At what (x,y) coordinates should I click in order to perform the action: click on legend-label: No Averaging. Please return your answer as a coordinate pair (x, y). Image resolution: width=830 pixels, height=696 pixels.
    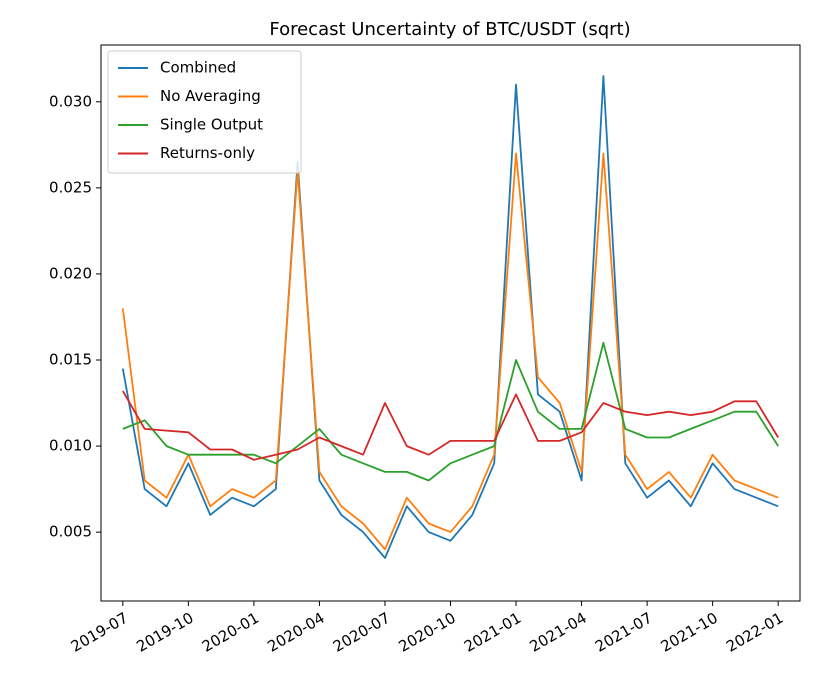
    Looking at the image, I should click on (210, 96).